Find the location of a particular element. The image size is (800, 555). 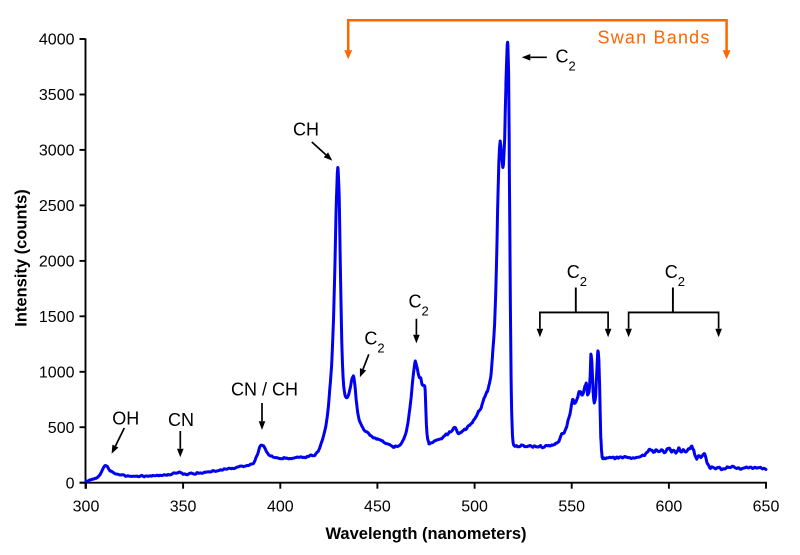

svg-text: Intensity (counts) is located at coordinates (22, 258).